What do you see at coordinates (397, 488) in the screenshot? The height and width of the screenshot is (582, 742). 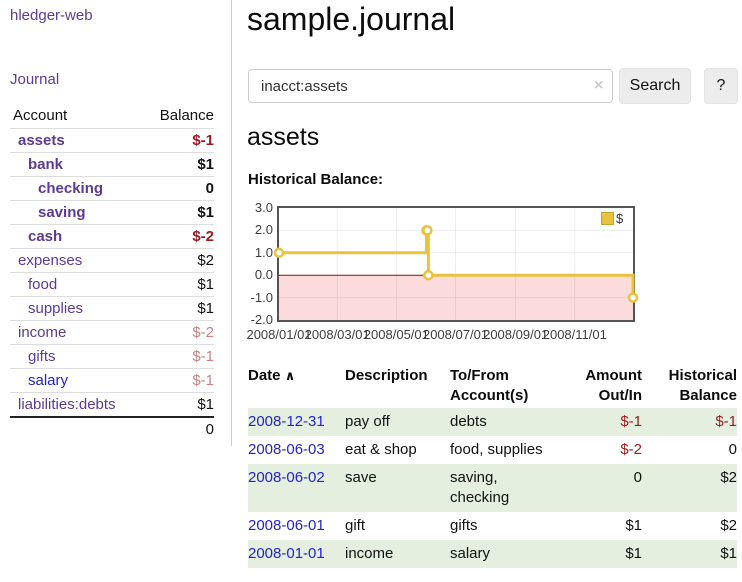 I see `register-description: save` at bounding box center [397, 488].